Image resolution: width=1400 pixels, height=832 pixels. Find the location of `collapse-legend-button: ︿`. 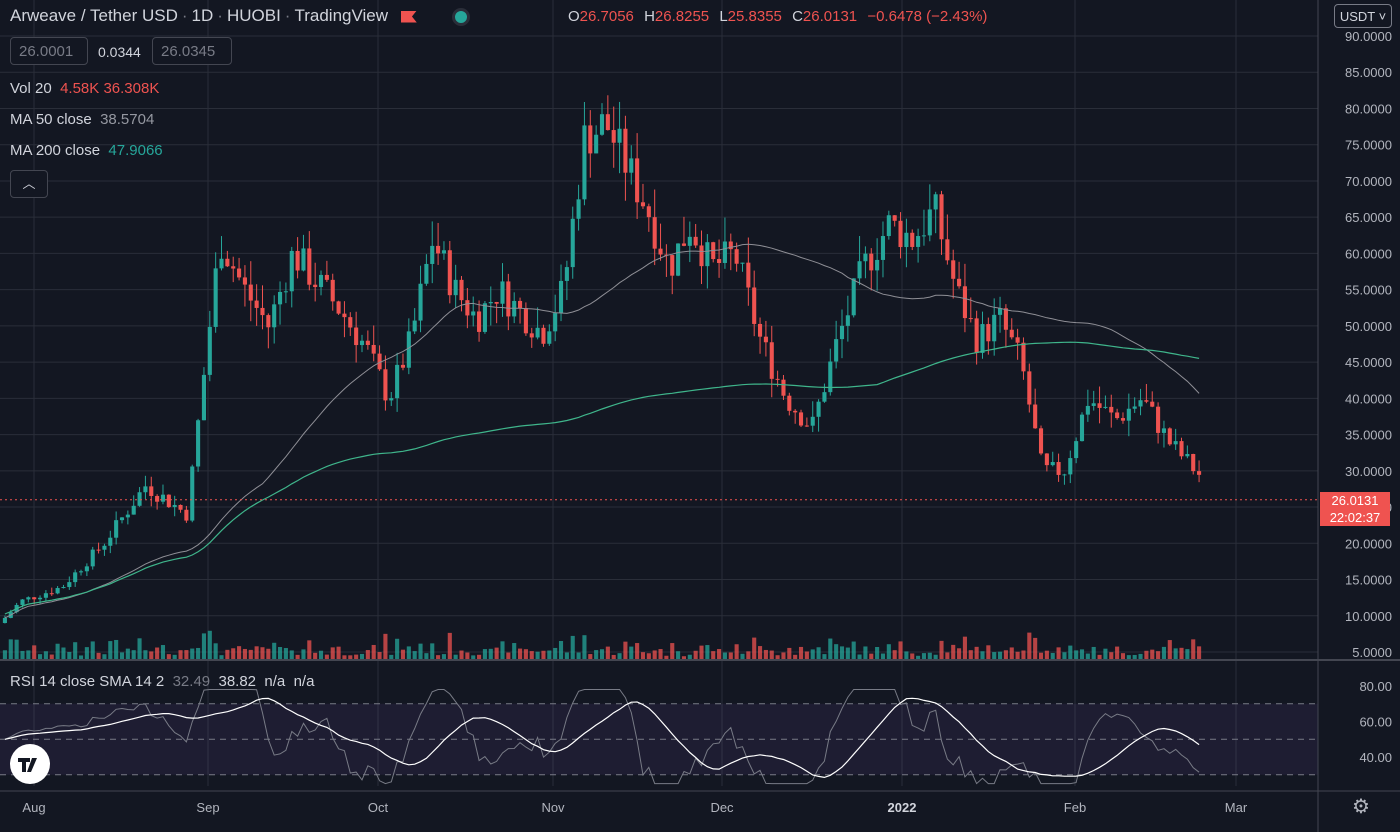

collapse-legend-button: ︿ is located at coordinates (29, 184).